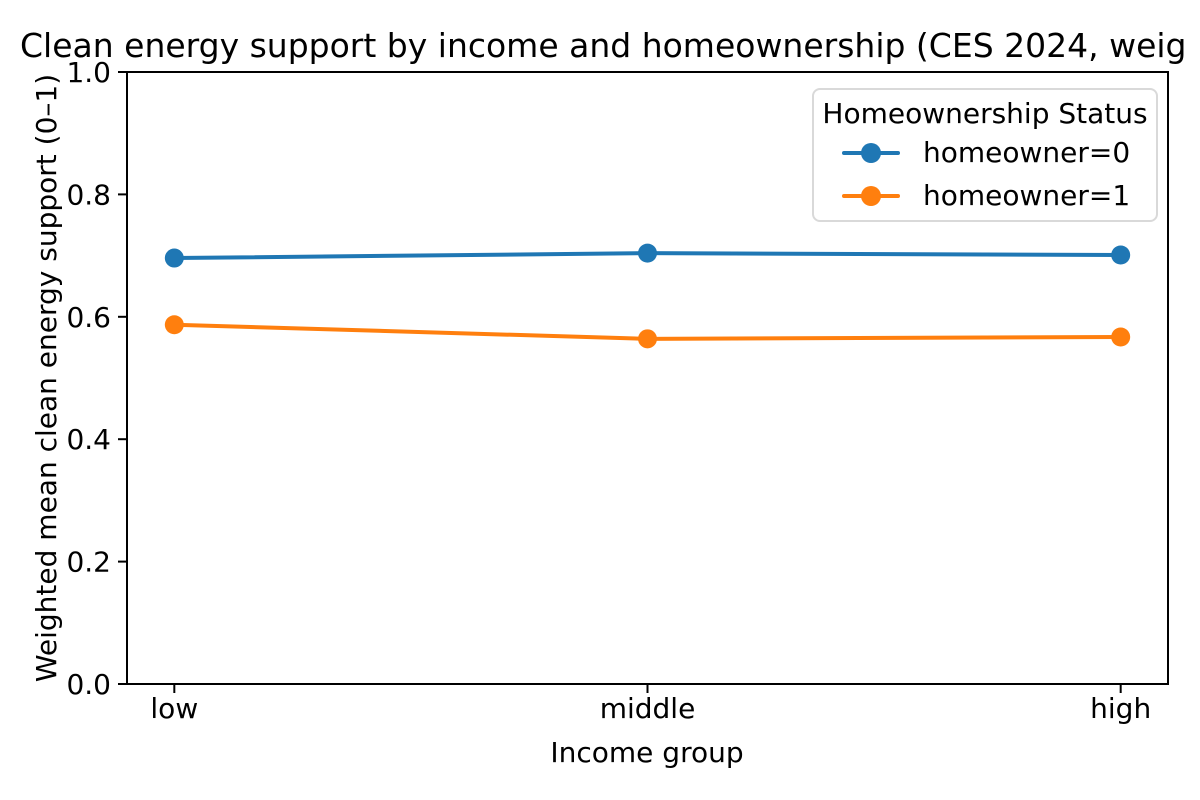 The height and width of the screenshot is (800, 1200). What do you see at coordinates (647, 339) in the screenshot?
I see `data-point-homeowner=1-middle` at bounding box center [647, 339].